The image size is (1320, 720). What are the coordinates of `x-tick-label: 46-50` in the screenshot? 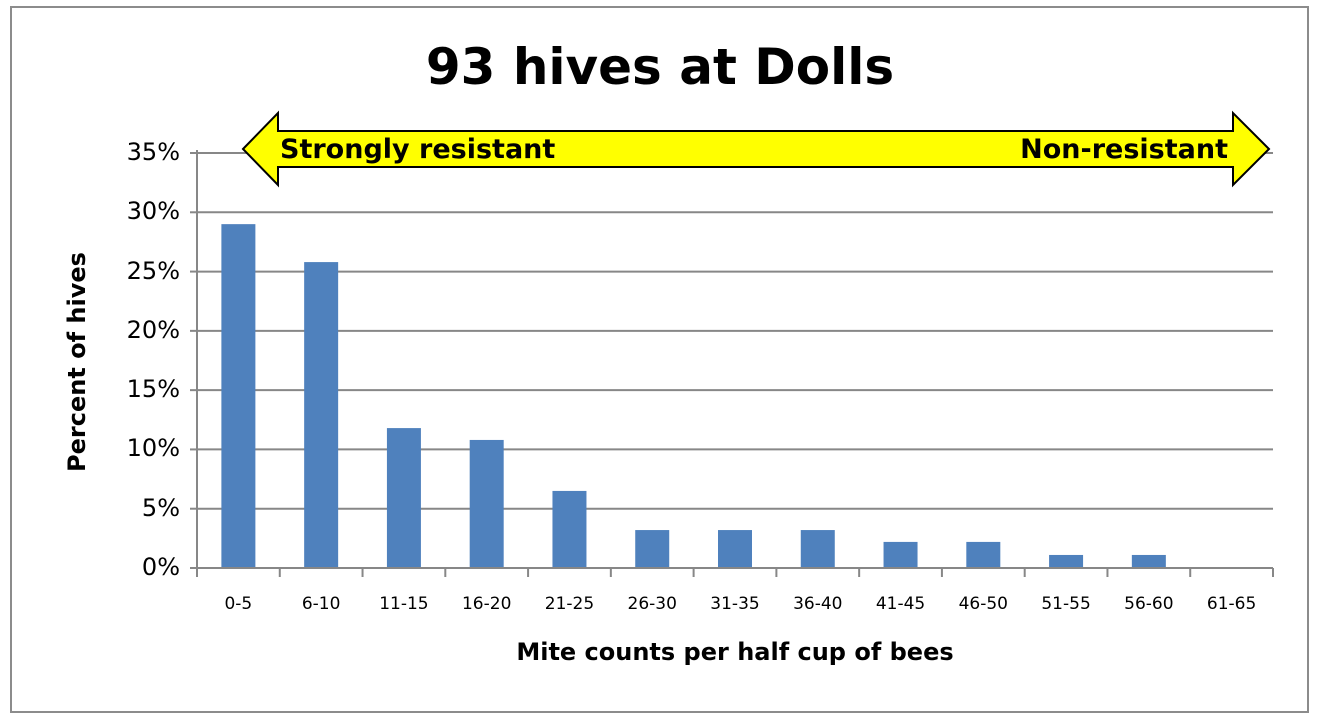 It's located at (983, 604).